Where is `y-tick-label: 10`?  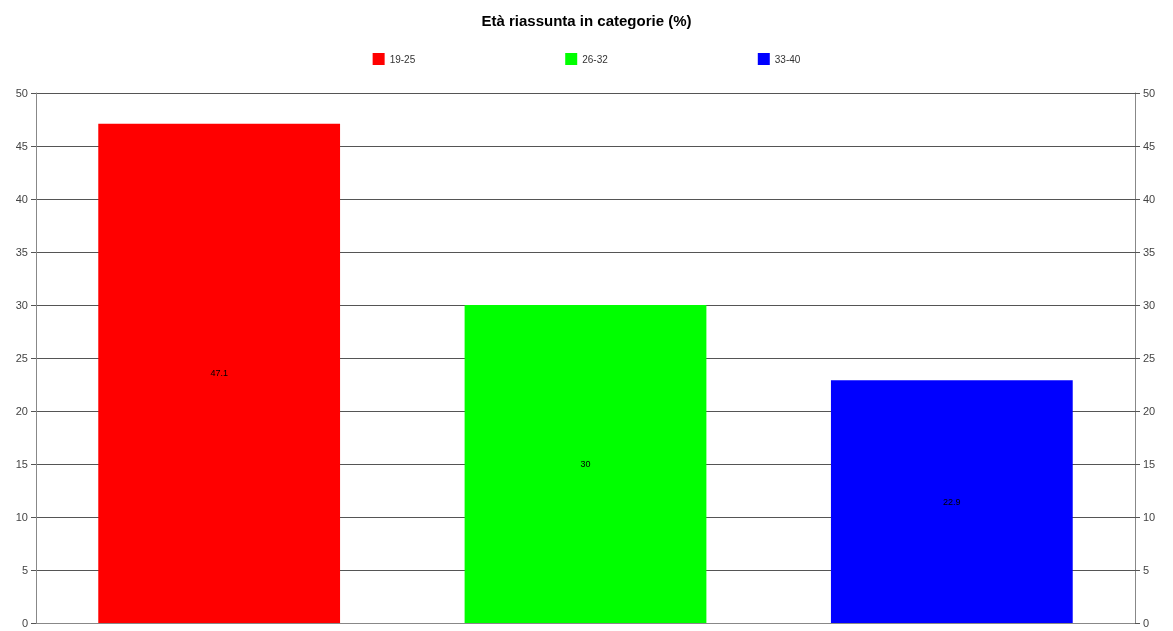
y-tick-label: 10 is located at coordinates (21, 517).